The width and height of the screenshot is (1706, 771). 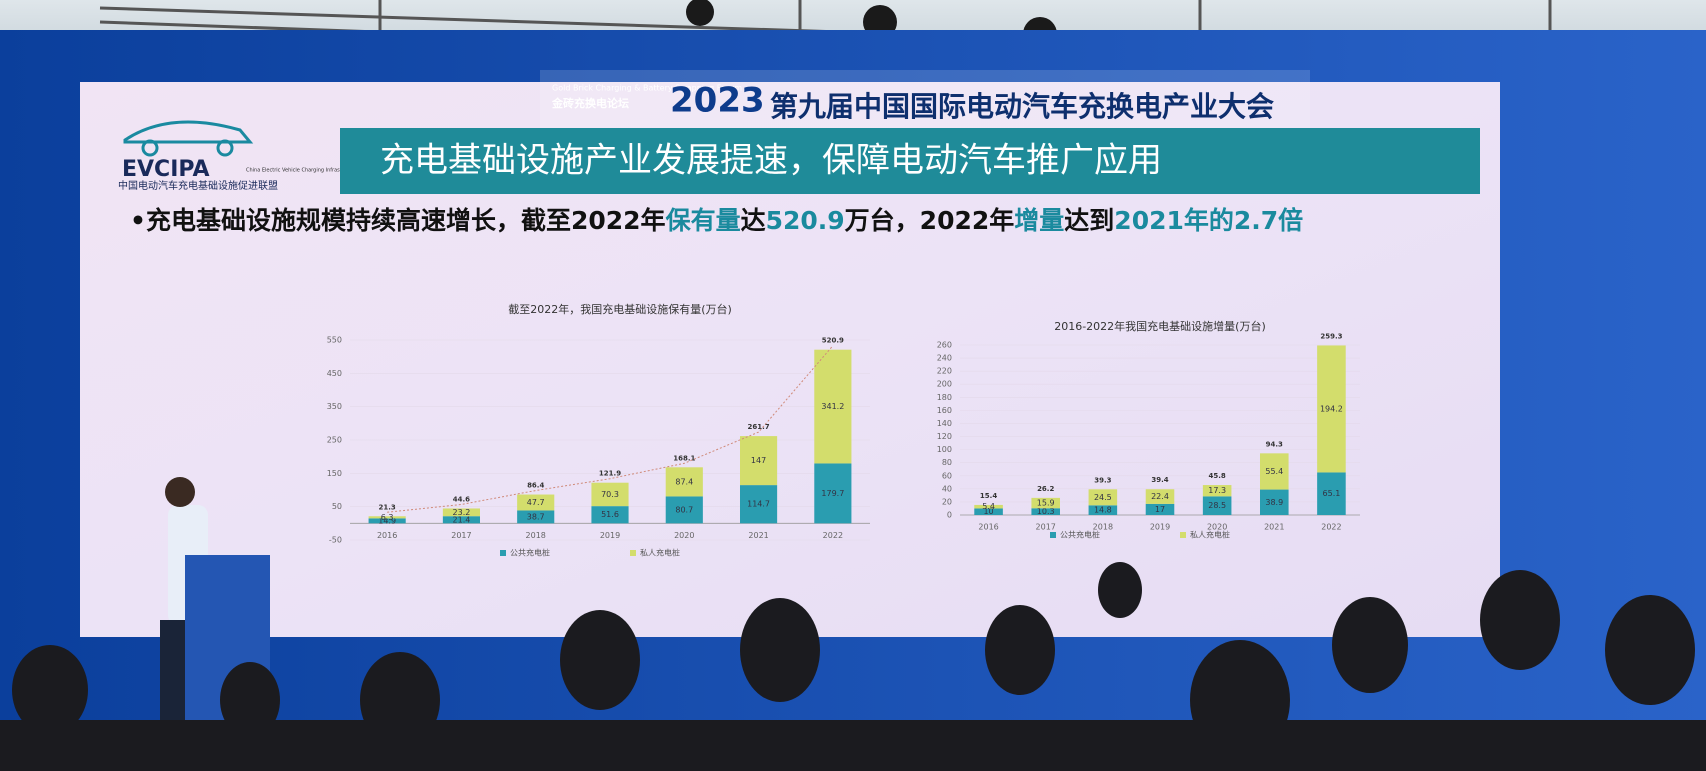 What do you see at coordinates (1022, 106) in the screenshot?
I see `event-title: 第九届中国国际电动汽车充换电产业大会` at bounding box center [1022, 106].